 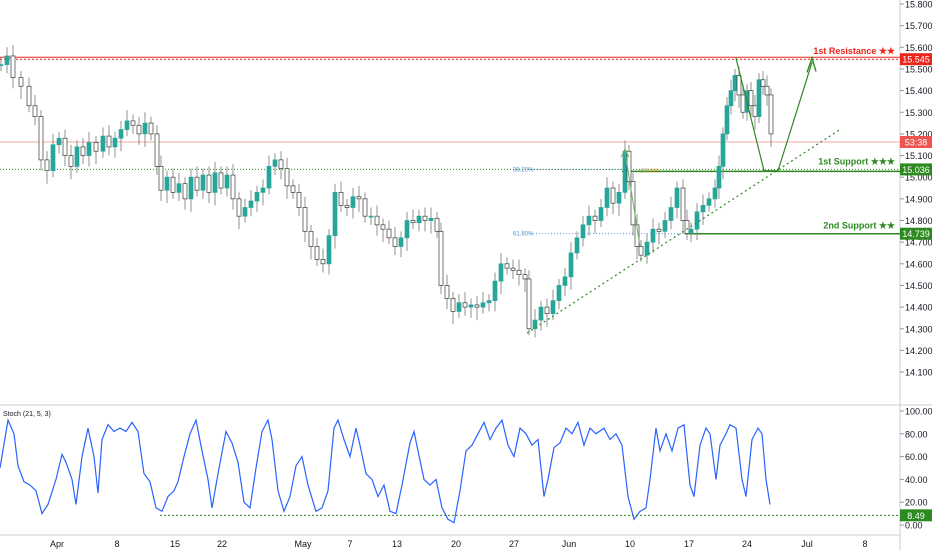 I want to click on fib-label-100: 100.00%, so click(x=650, y=171).